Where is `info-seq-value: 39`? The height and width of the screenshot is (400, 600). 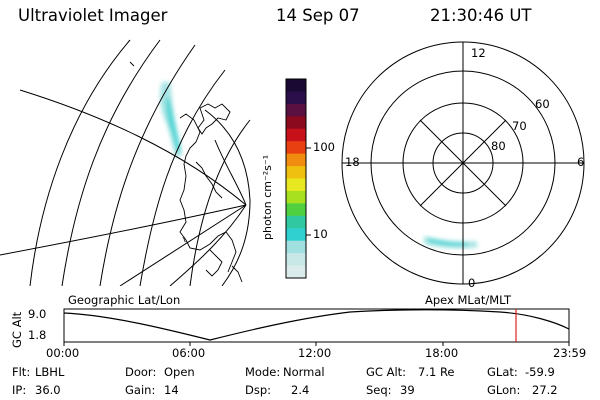 info-seq-value: 39 is located at coordinates (407, 390).